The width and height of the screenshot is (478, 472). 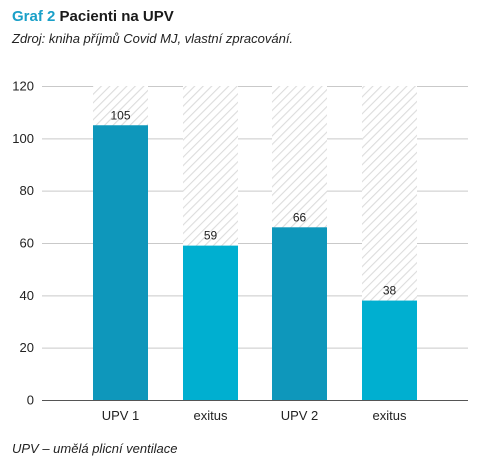 I want to click on y-tick-label: 80, so click(x=27, y=190).